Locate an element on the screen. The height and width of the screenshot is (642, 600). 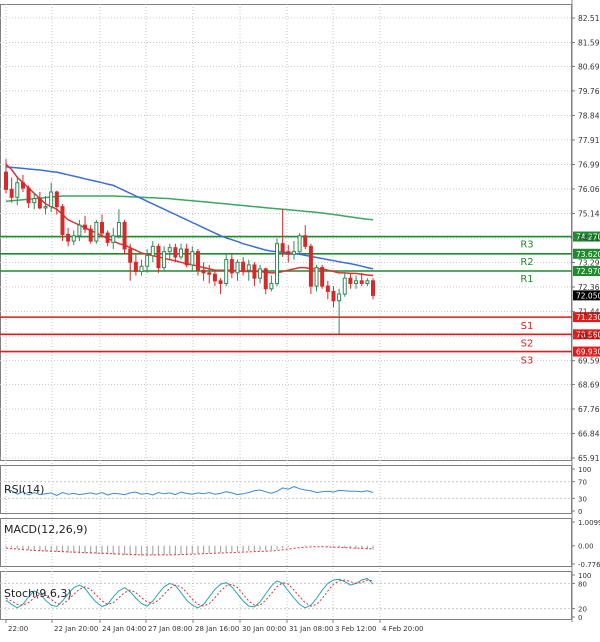
y-tick-label: 80 is located at coordinates (582, 584).